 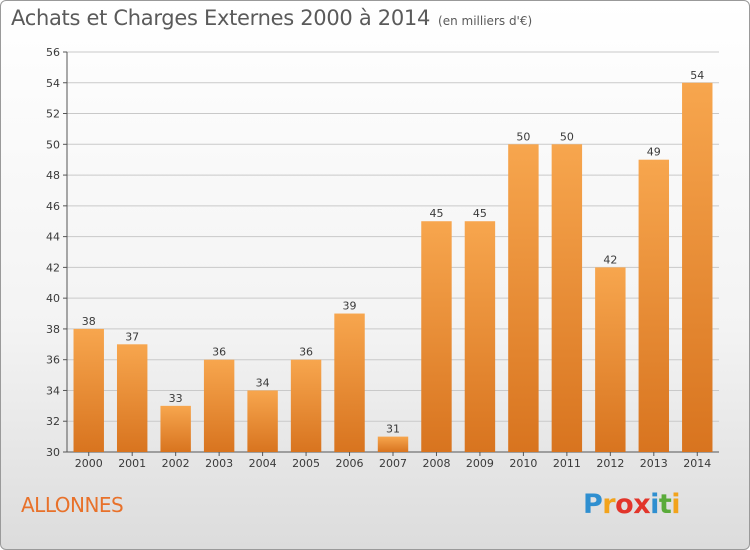 What do you see at coordinates (53, 298) in the screenshot?
I see `y-tick-label: 40` at bounding box center [53, 298].